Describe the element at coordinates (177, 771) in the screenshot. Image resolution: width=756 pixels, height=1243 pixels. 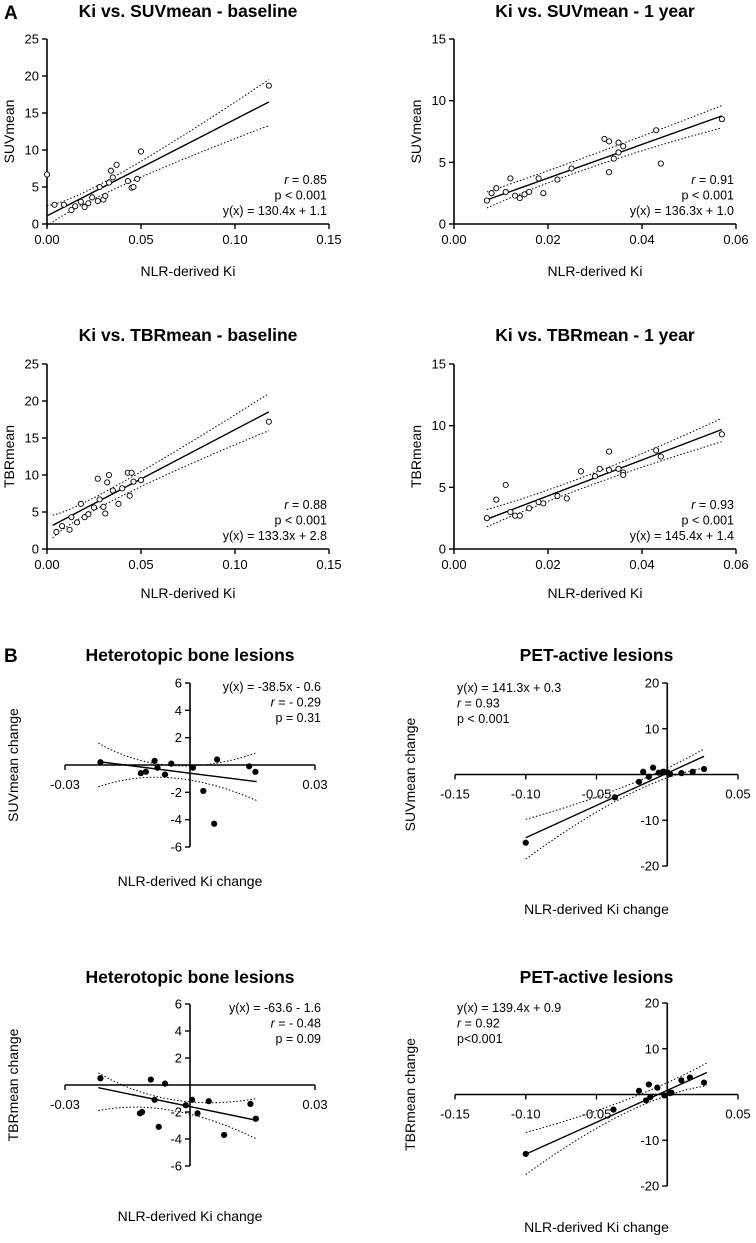
I see `regression-line` at that location.